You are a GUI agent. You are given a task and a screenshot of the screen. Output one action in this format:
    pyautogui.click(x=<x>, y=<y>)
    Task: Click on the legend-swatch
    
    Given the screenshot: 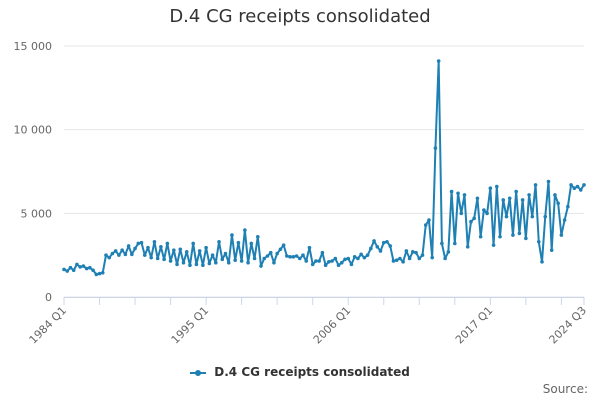 What is the action you would take?
    pyautogui.click(x=198, y=373)
    